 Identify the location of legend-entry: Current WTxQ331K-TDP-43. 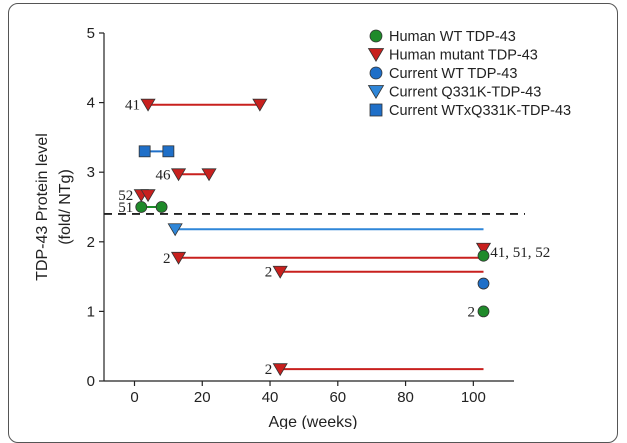
(480, 111).